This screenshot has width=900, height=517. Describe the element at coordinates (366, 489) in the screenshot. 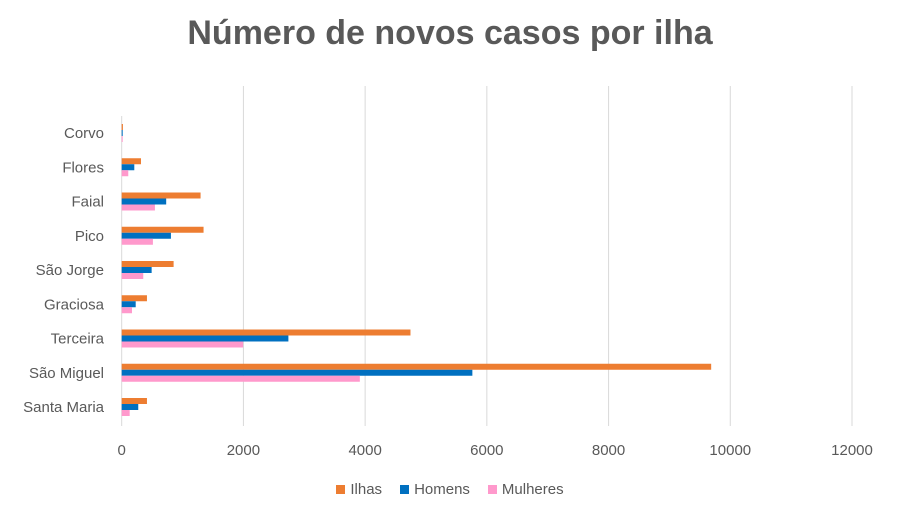

I see `legend-label: Ilhas` at that location.